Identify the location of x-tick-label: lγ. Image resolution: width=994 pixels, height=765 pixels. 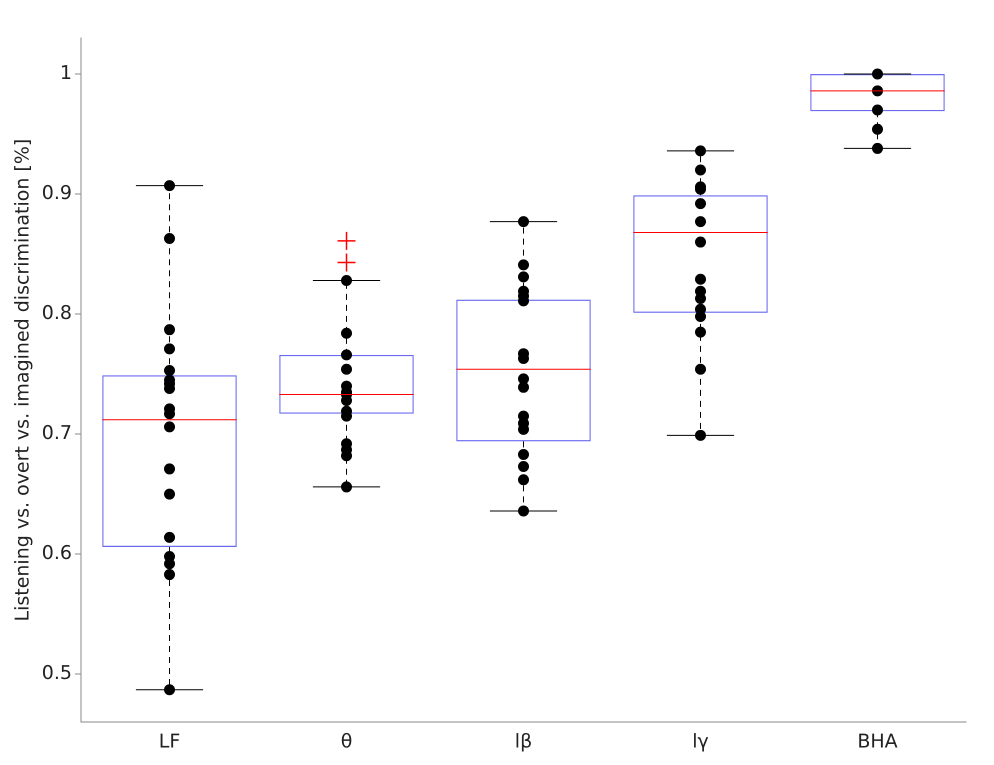
(700, 741).